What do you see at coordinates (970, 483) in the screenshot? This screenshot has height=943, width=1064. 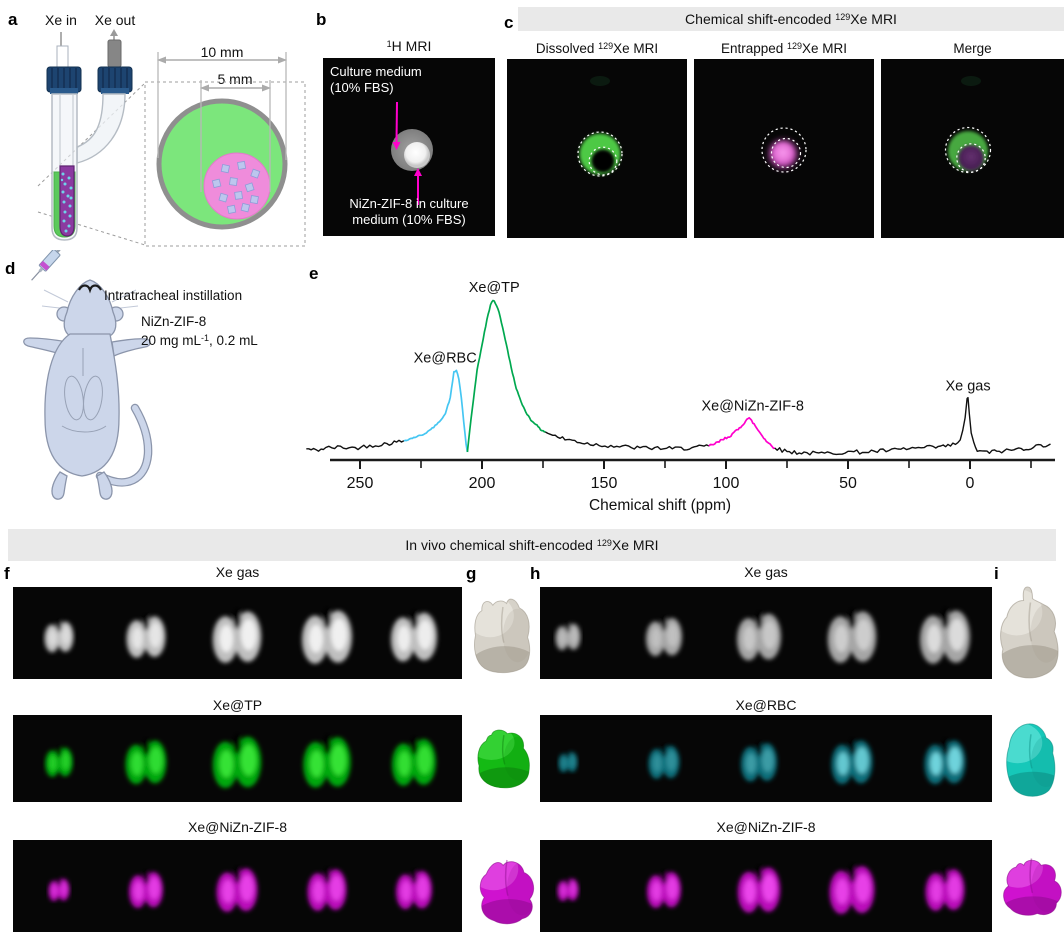 I see `svg-text: 0` at bounding box center [970, 483].